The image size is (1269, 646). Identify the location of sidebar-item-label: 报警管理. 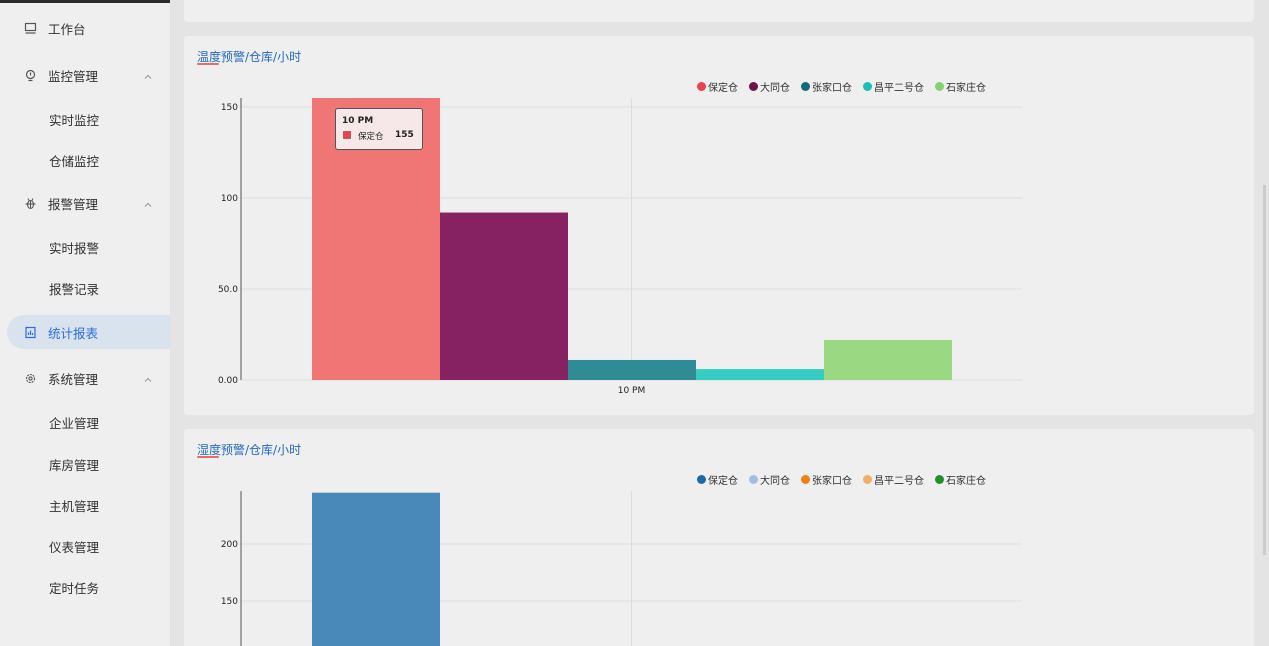
(73, 204).